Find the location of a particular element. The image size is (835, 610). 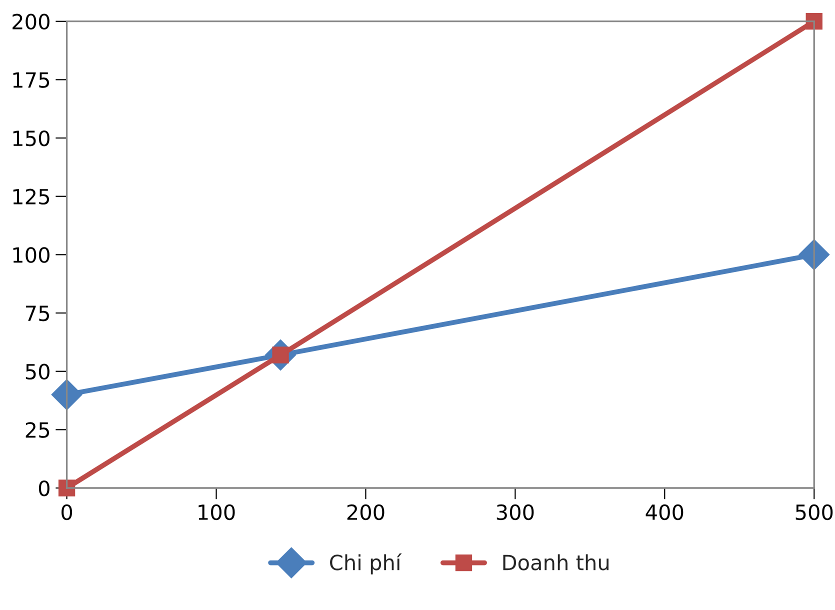

y-tick-label: 125 is located at coordinates (31, 196).